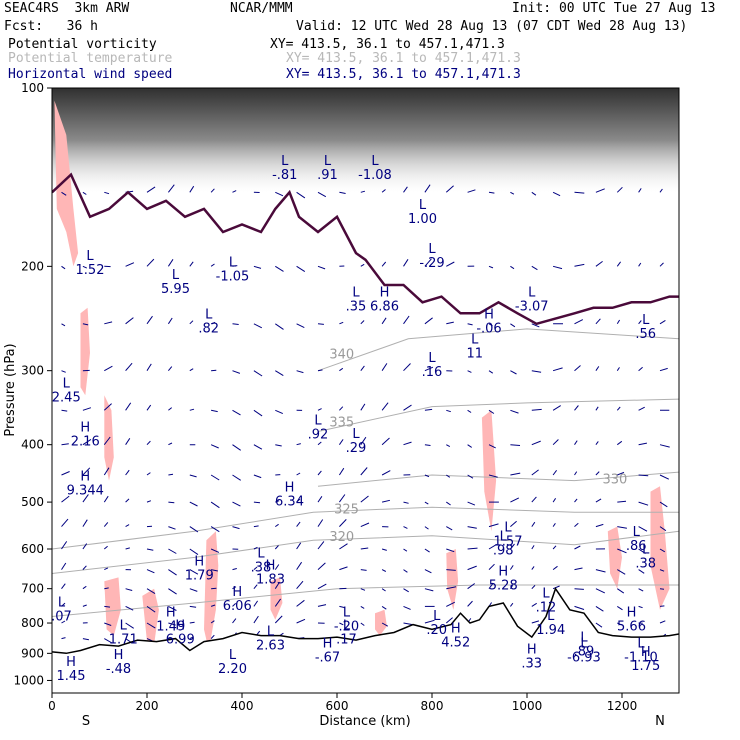  Describe the element at coordinates (233, 276) in the screenshot. I see `hl-value-7: -1.05` at that location.